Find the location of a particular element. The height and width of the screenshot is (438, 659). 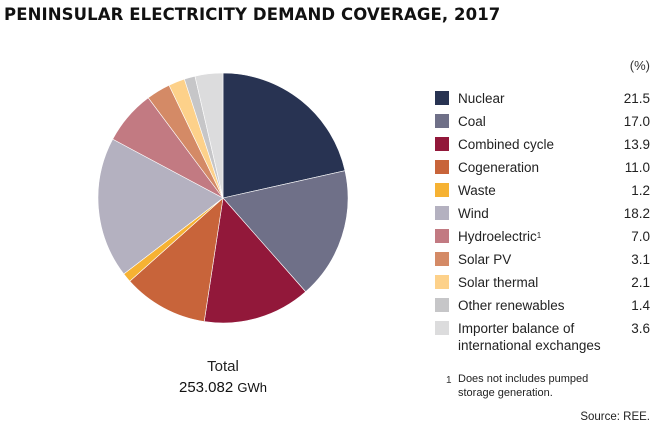

legend-item: Combined cycle 13.9 is located at coordinates (542, 146).